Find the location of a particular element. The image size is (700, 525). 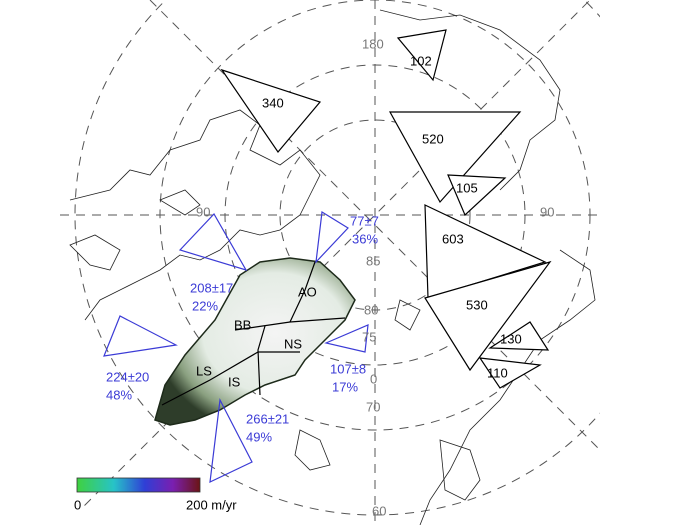

colorbar-ramp is located at coordinates (138, 485).